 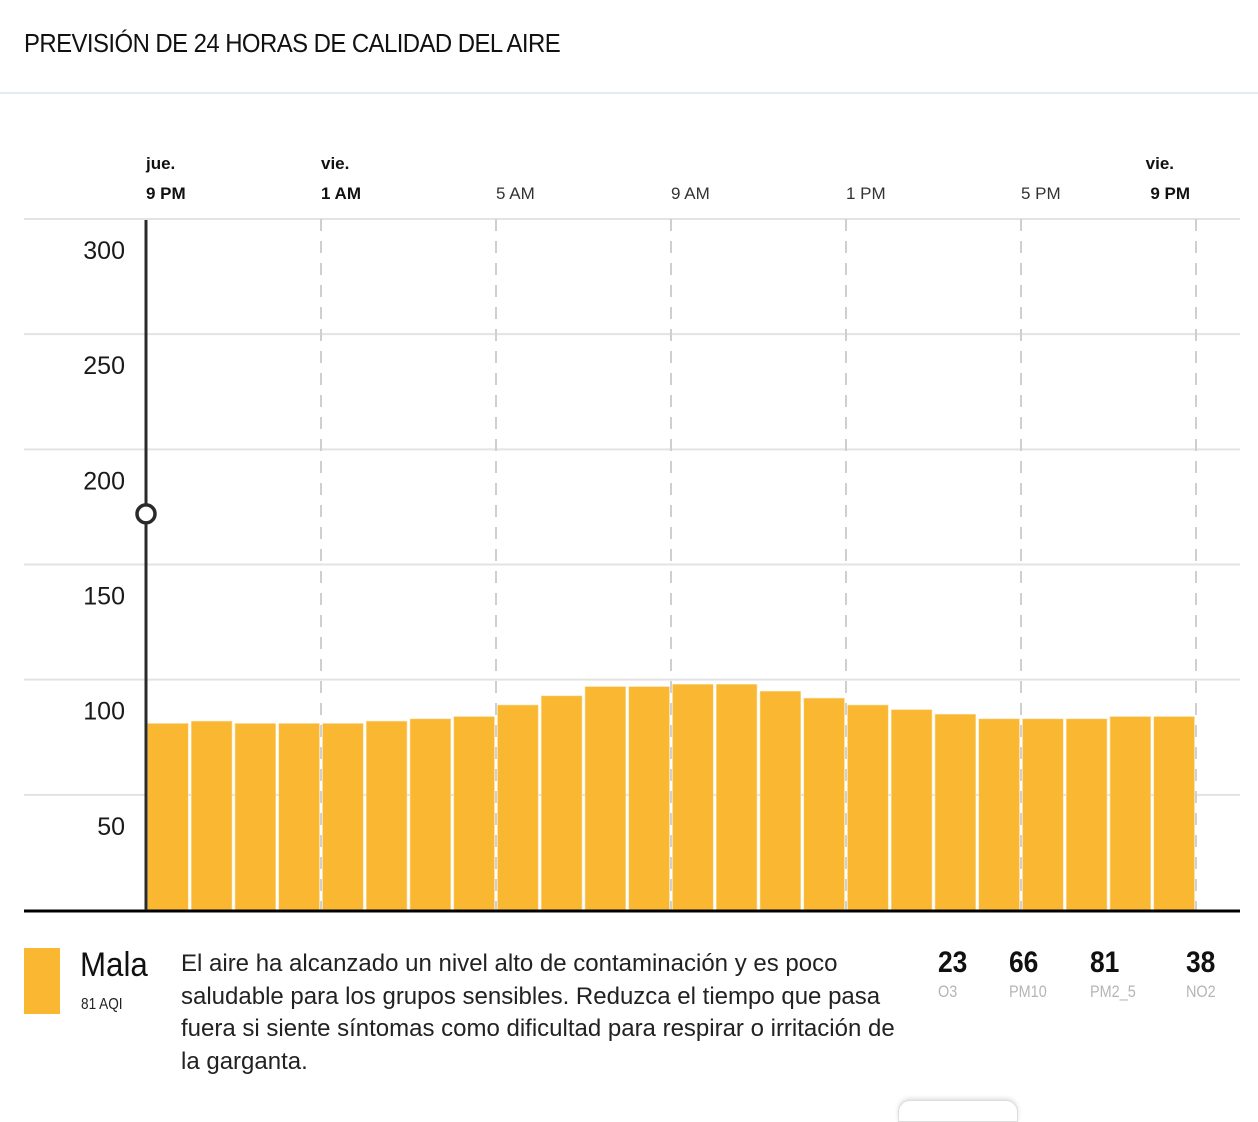 I want to click on pollutant-pm10: 66 PM10, so click(x=1031, y=974).